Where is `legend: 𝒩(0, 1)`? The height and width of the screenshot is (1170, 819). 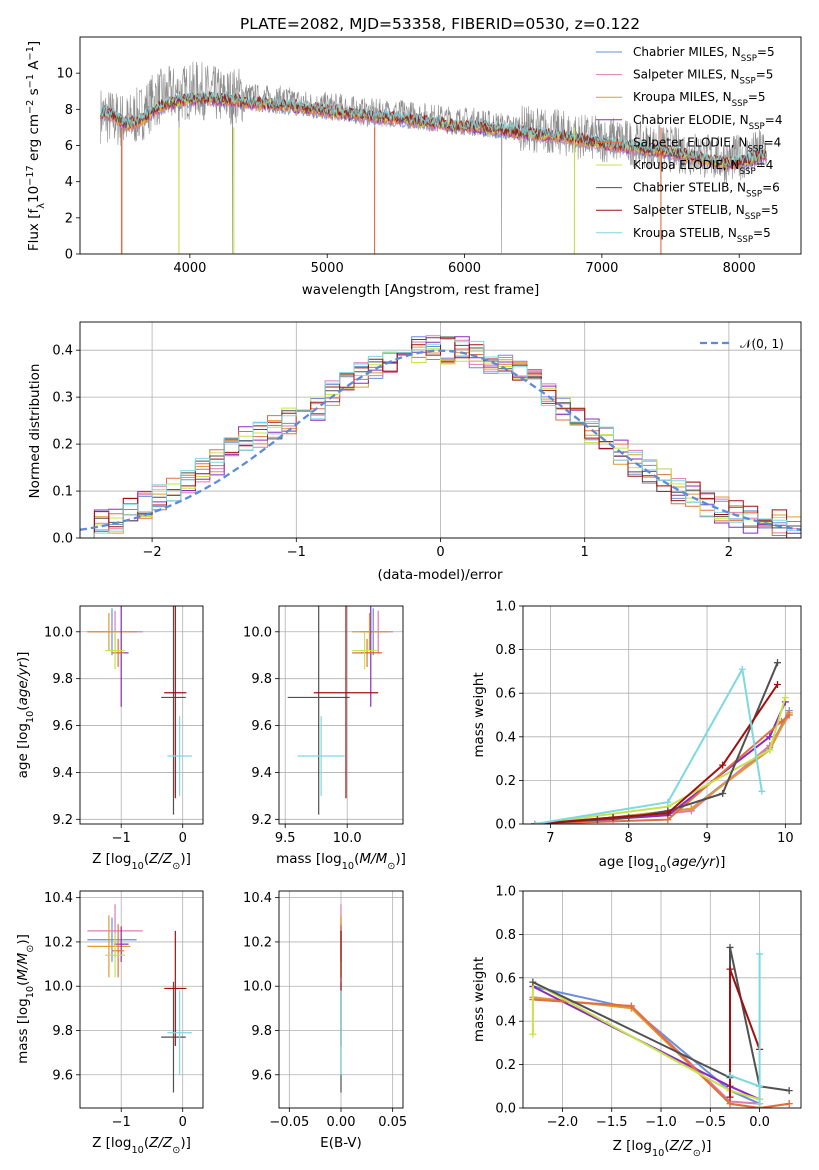
legend: 𝒩(0, 1) is located at coordinates (742, 344).